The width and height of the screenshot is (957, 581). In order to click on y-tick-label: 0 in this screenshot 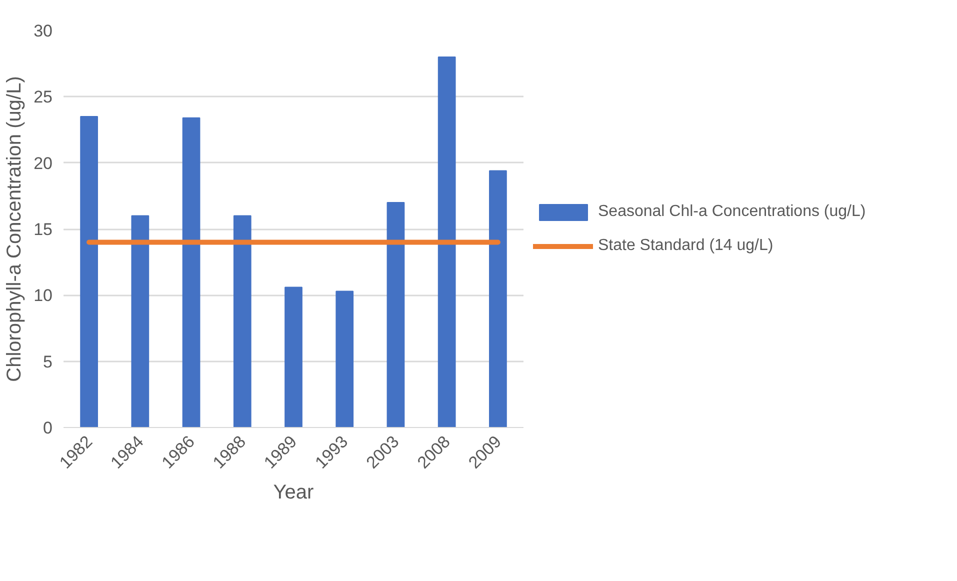, I will do `click(48, 428)`.